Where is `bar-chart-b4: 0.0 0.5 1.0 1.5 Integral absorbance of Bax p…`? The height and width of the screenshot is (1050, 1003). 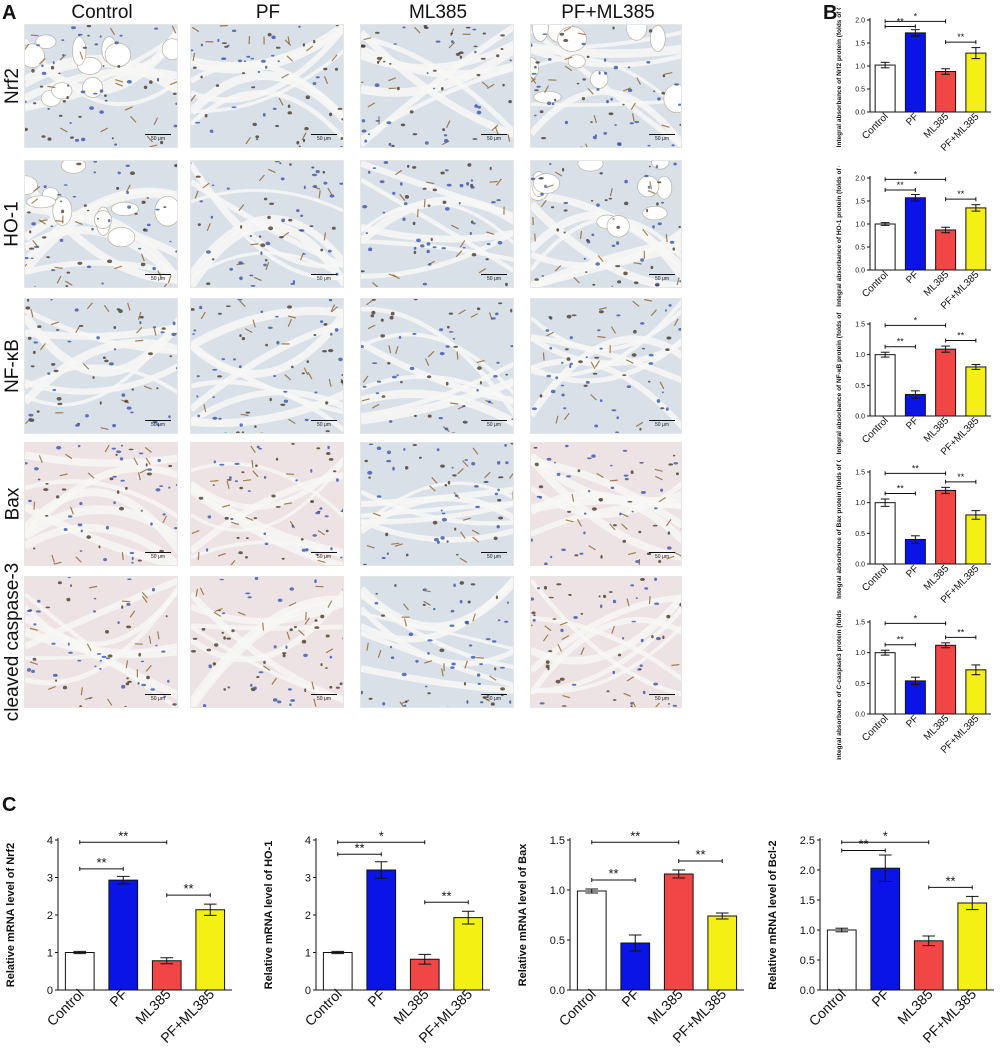 bar-chart-b4: 0.0 0.5 1.0 1.5 Integral absorbance of Bax p… is located at coordinates (913, 533).